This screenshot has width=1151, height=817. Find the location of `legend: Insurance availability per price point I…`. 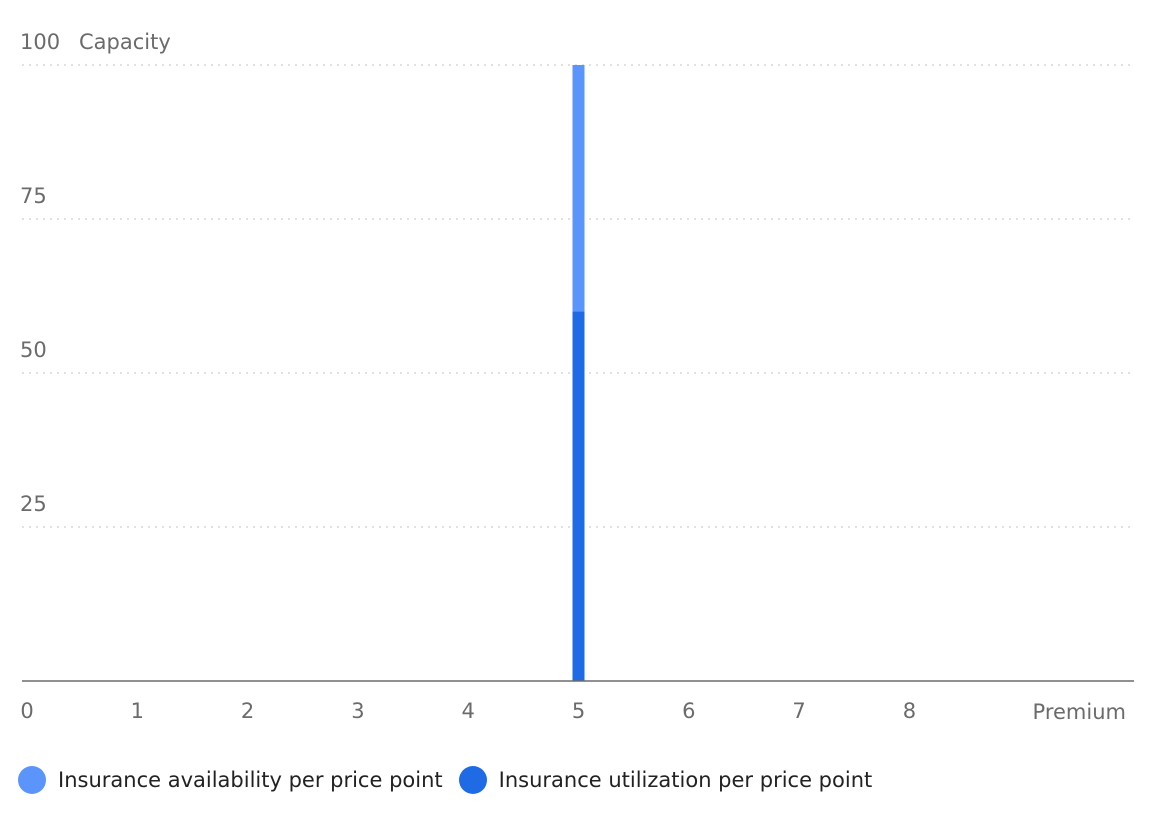

legend: Insurance availability per price point I… is located at coordinates (453, 780).